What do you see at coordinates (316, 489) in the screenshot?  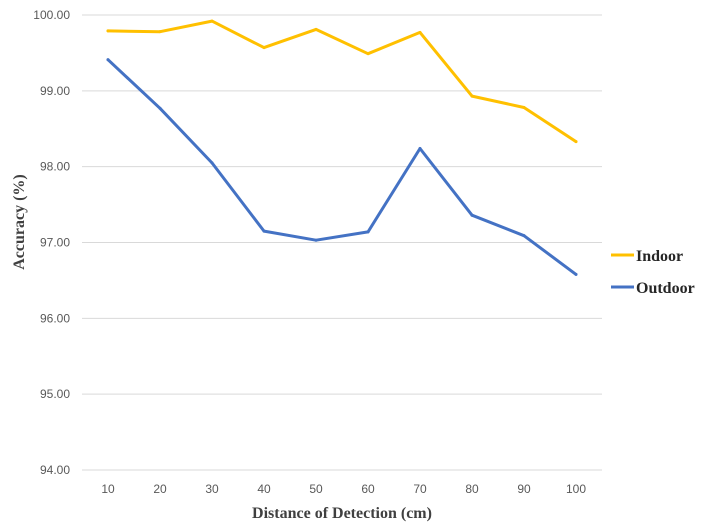 I see `x-tick-label: 50` at bounding box center [316, 489].